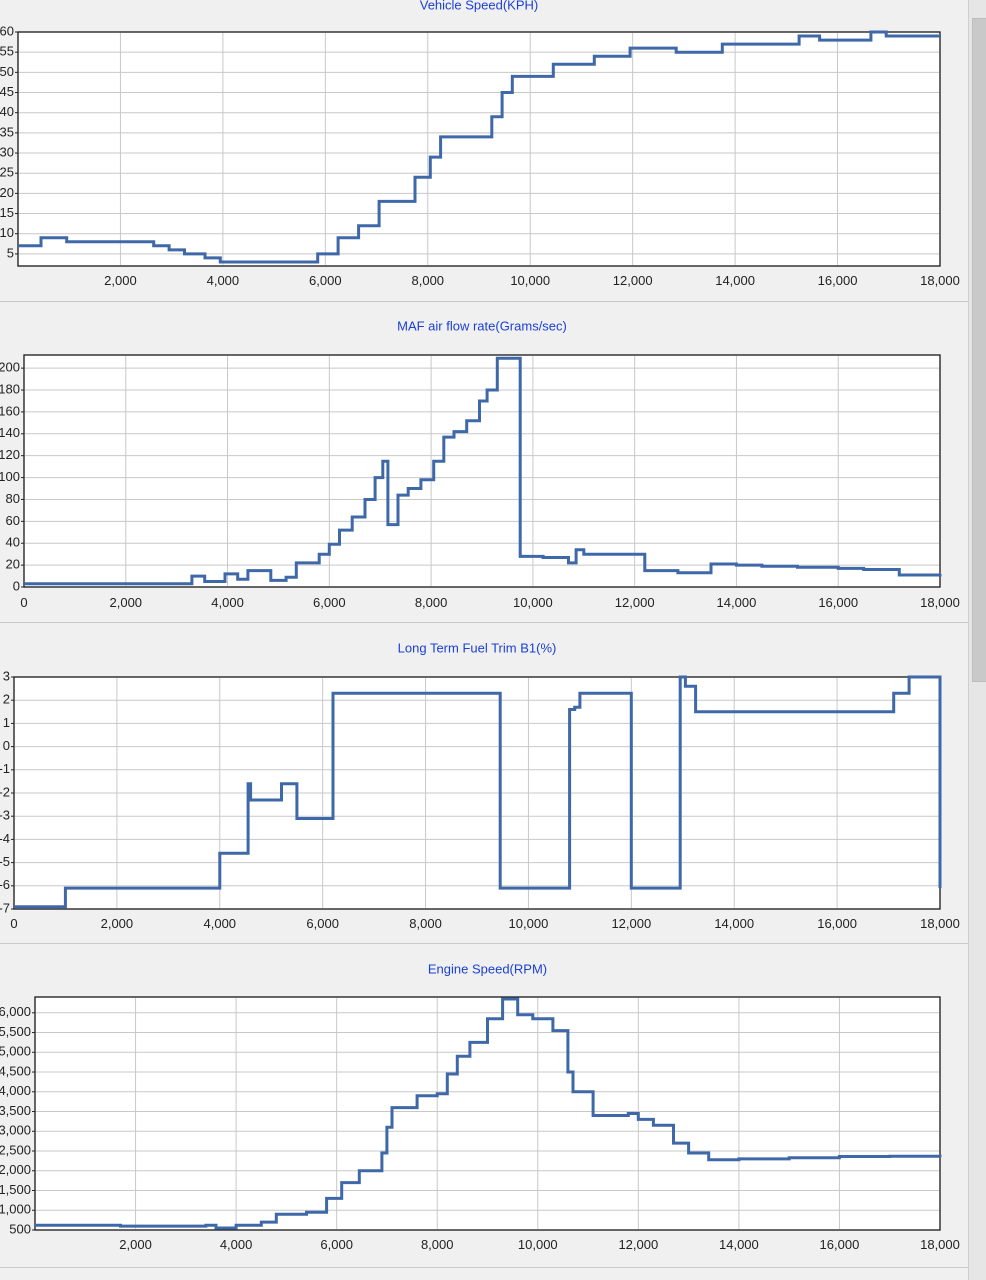  I want to click on y-tick-label: -1, so click(5, 768).